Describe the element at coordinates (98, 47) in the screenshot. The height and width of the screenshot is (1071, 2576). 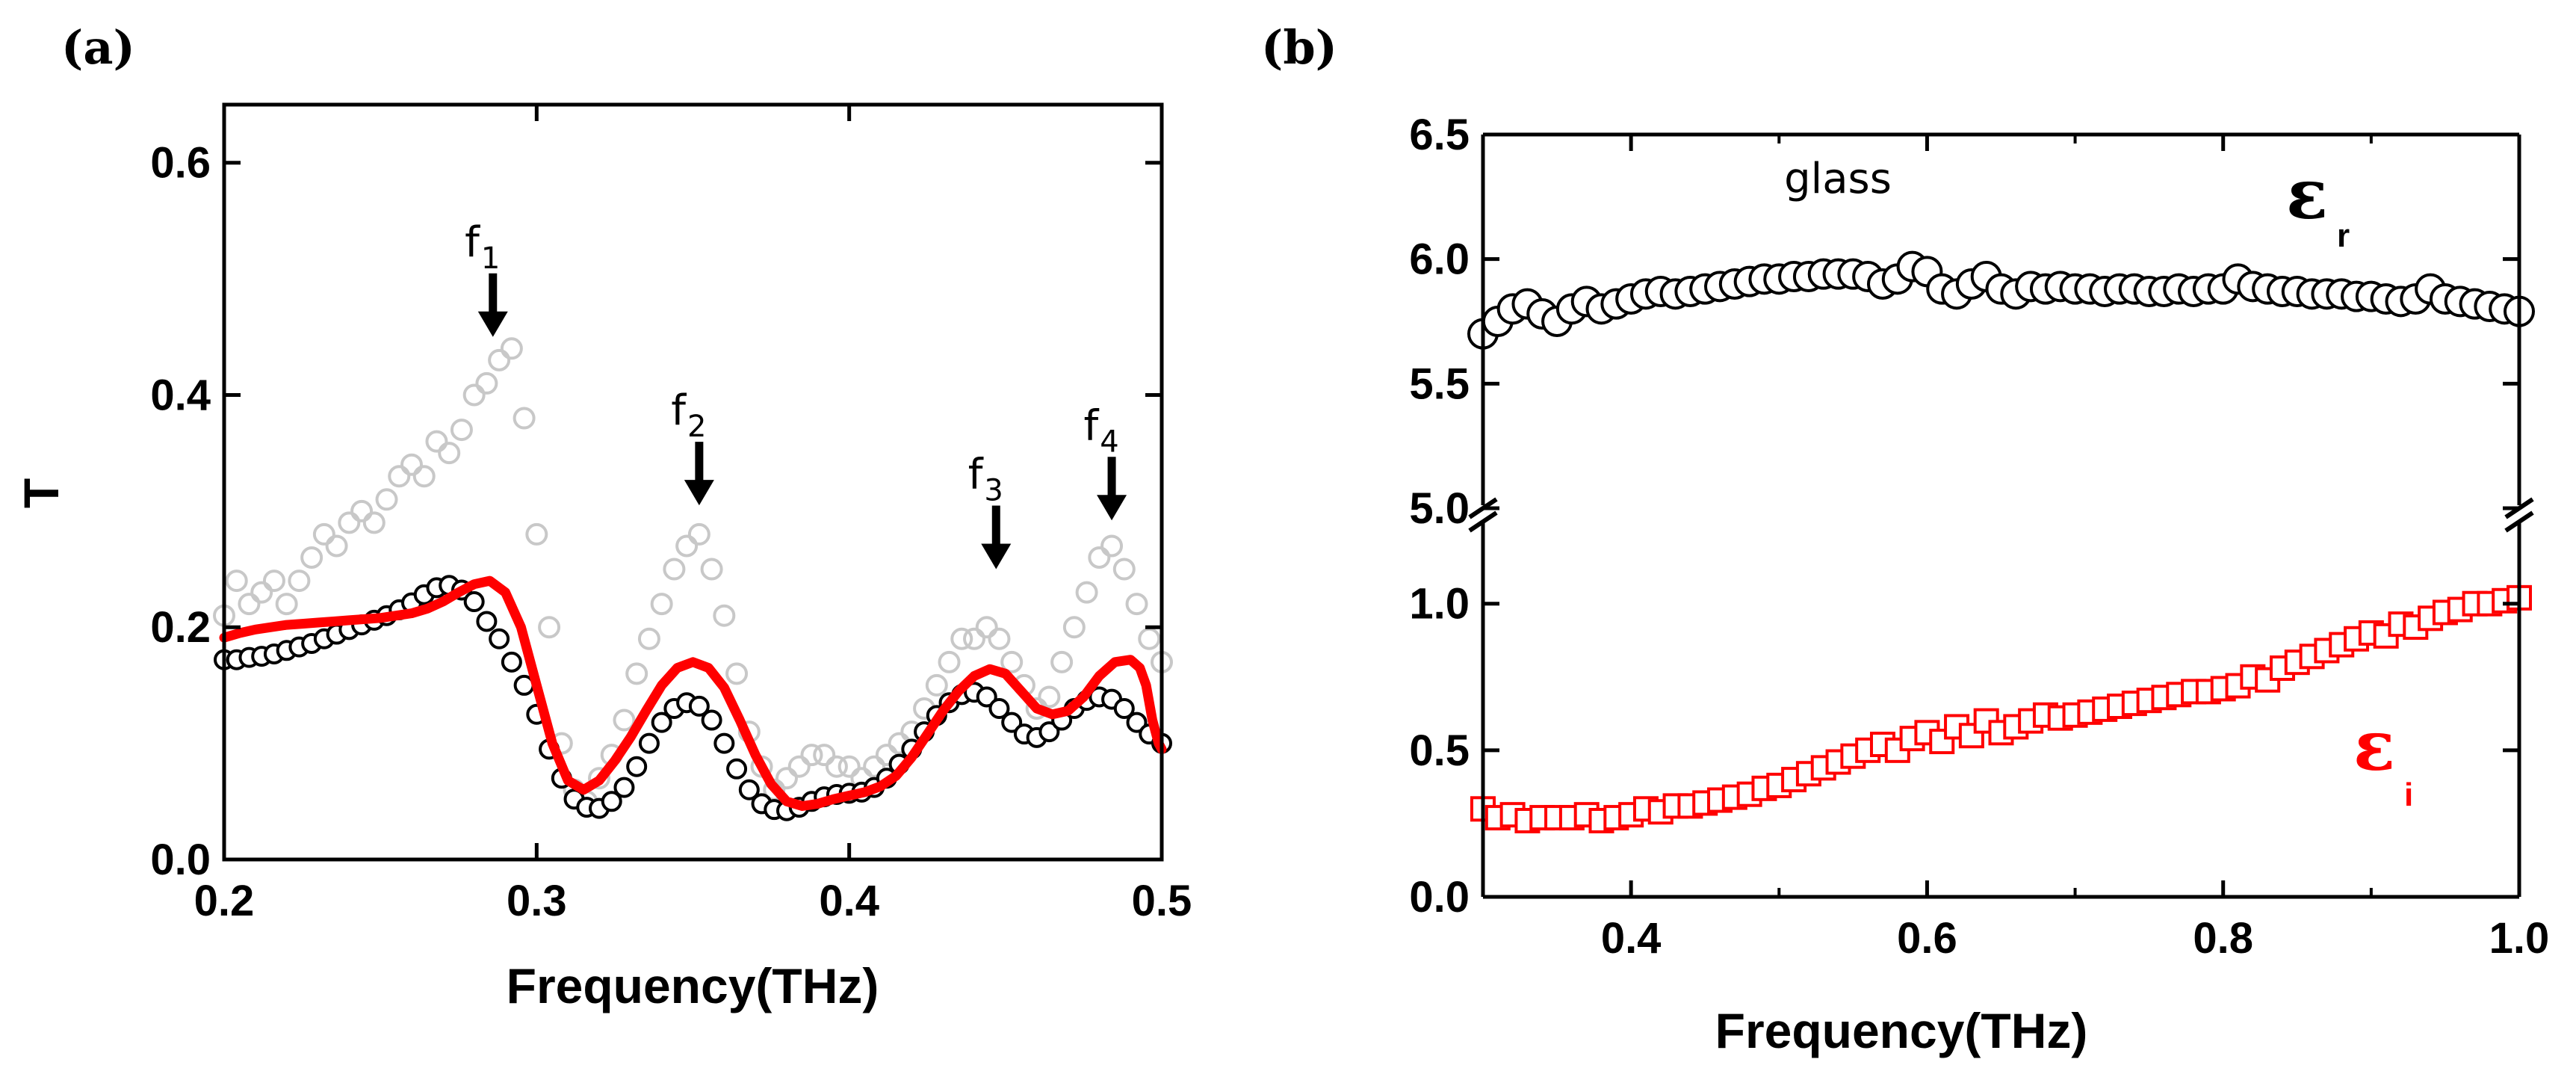
I see `panel-label-a: (a)` at that location.